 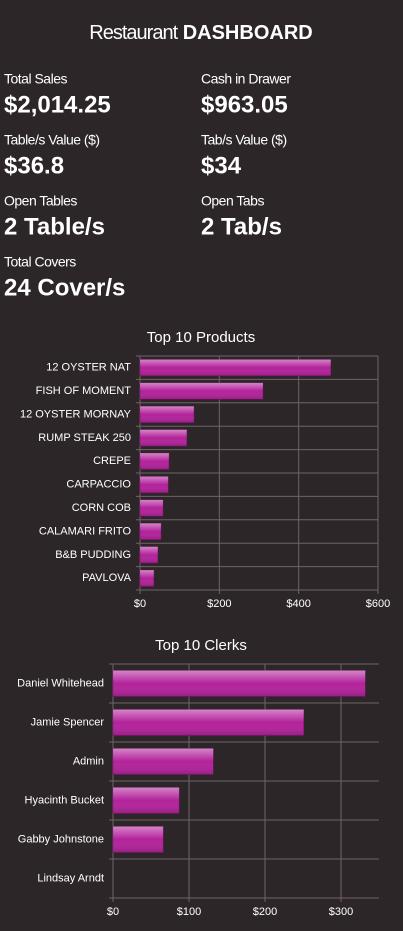 What do you see at coordinates (298, 604) in the screenshot?
I see `x-tick-label: $400` at bounding box center [298, 604].